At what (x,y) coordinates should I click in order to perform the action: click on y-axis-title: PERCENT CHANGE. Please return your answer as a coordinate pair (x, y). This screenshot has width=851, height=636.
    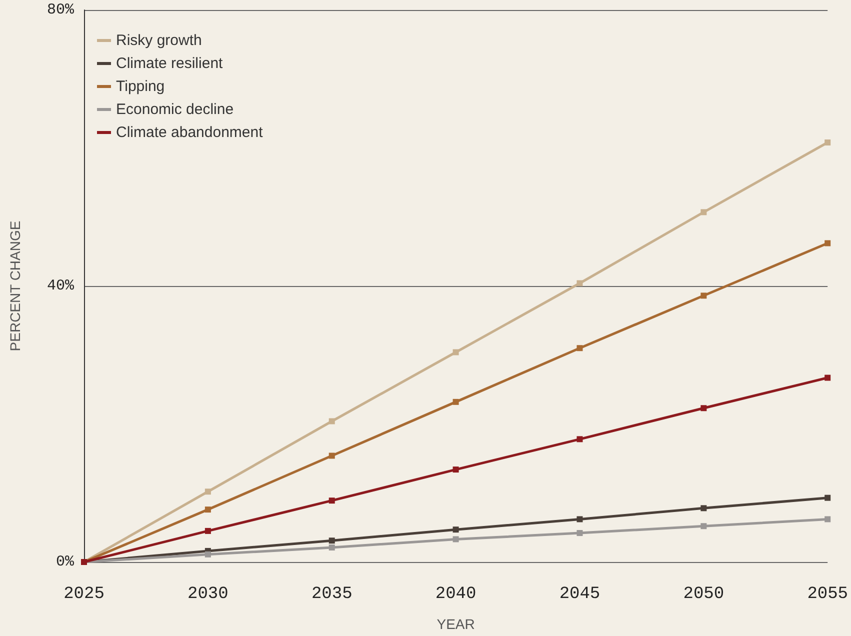
    Looking at the image, I should click on (15, 286).